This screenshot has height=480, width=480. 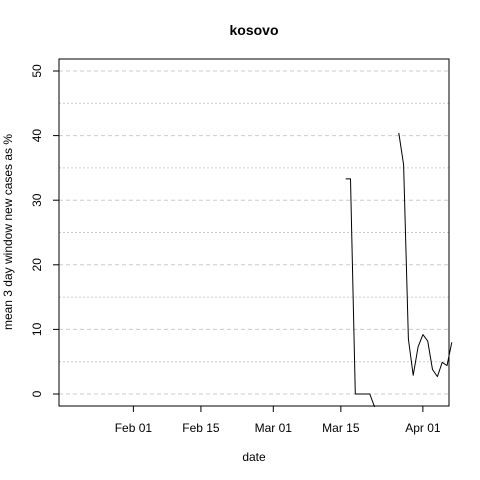 What do you see at coordinates (134, 428) in the screenshot?
I see `x-tick-label: Feb 01` at bounding box center [134, 428].